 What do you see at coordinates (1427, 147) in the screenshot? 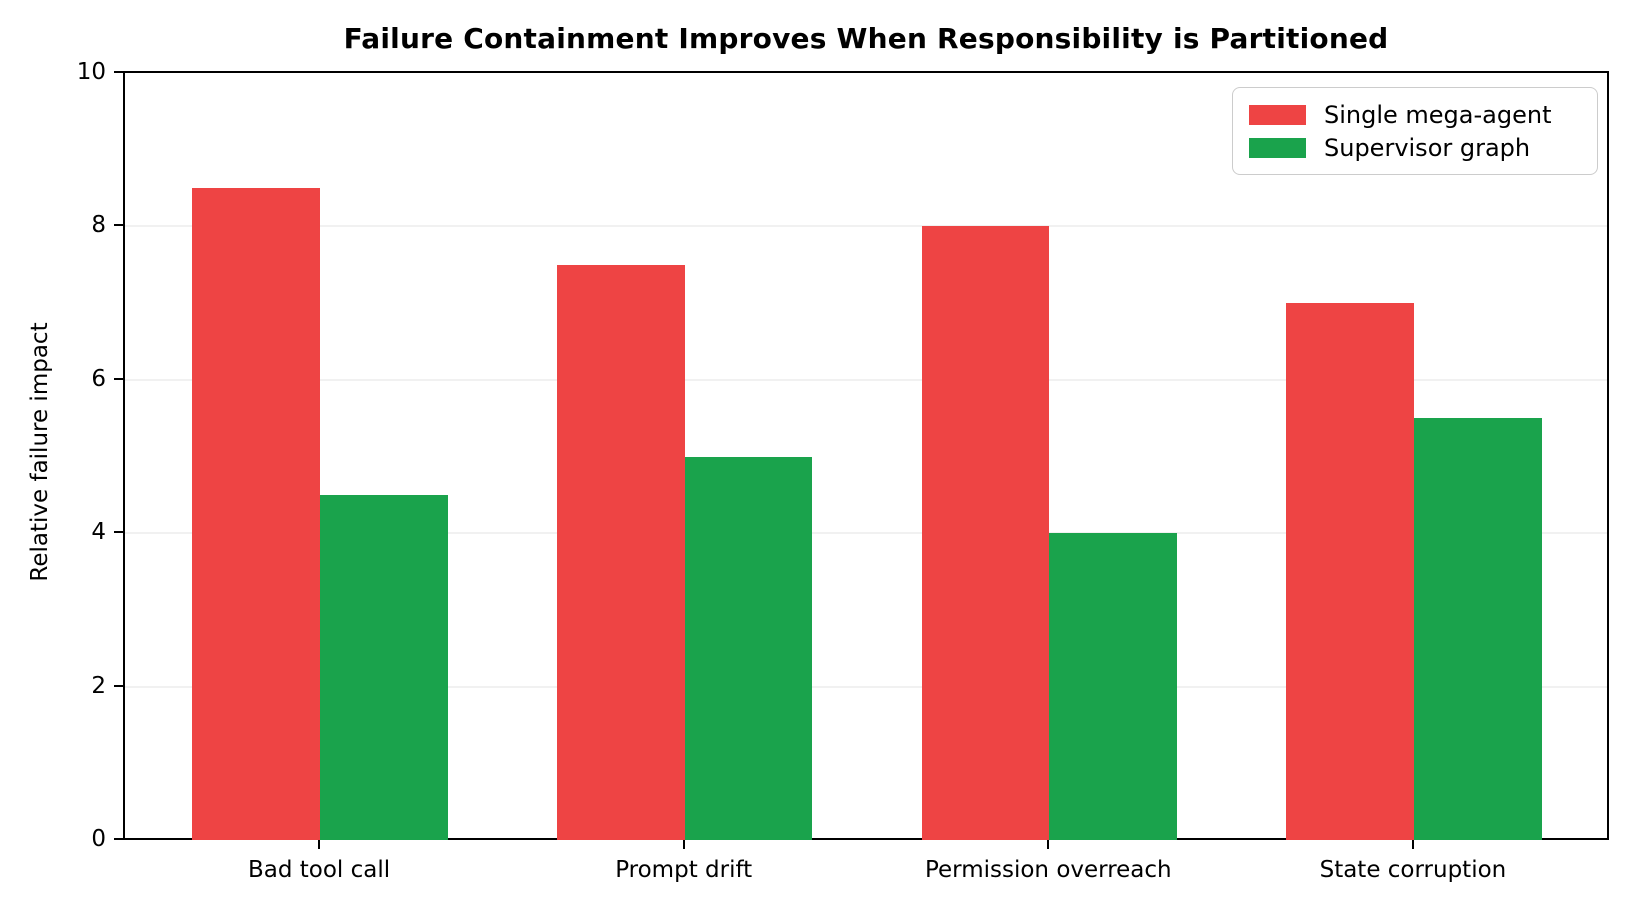
I see `legend-label: Supervisor graph` at bounding box center [1427, 147].